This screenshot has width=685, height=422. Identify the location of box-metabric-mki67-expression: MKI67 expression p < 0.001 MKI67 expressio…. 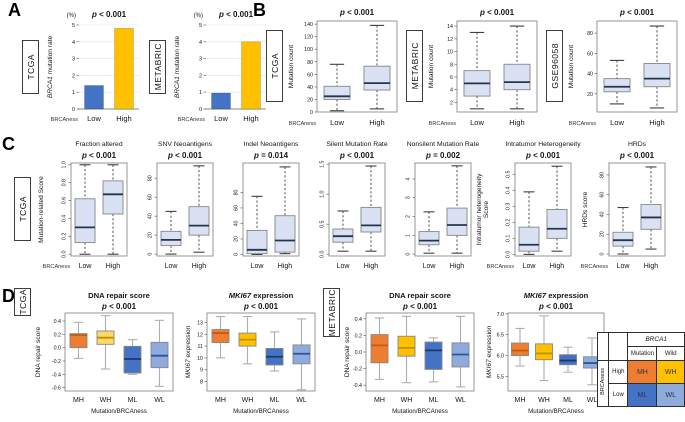
(545, 353).